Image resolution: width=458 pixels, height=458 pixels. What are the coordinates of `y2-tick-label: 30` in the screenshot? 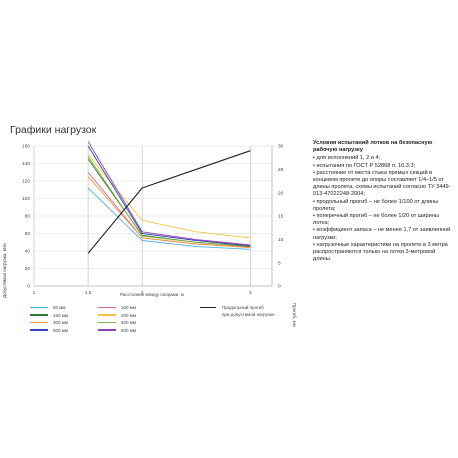 It's located at (281, 147).